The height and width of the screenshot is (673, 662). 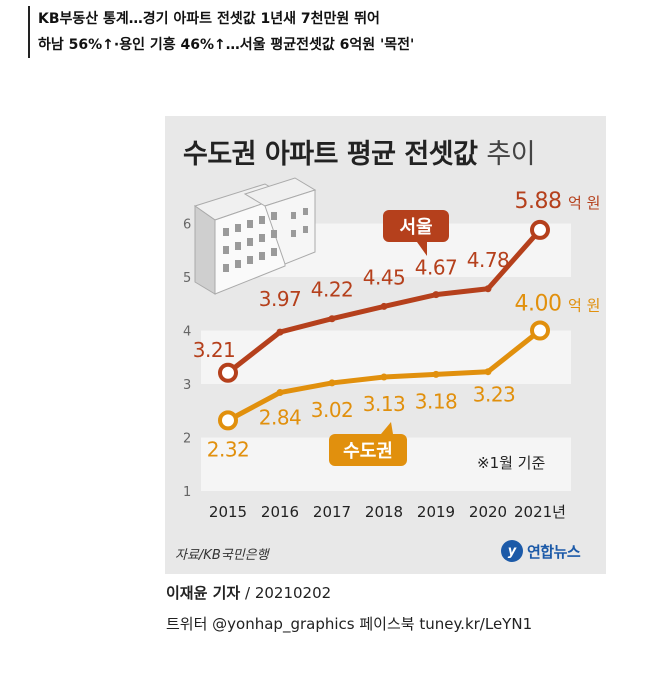 What do you see at coordinates (494, 395) in the screenshot?
I see `series-1-label-5: 3.23` at bounding box center [494, 395].